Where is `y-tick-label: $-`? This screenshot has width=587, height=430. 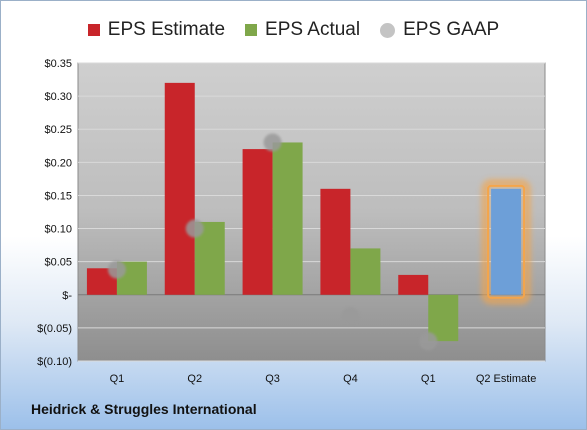
y-tick-label: $- is located at coordinates (67, 296).